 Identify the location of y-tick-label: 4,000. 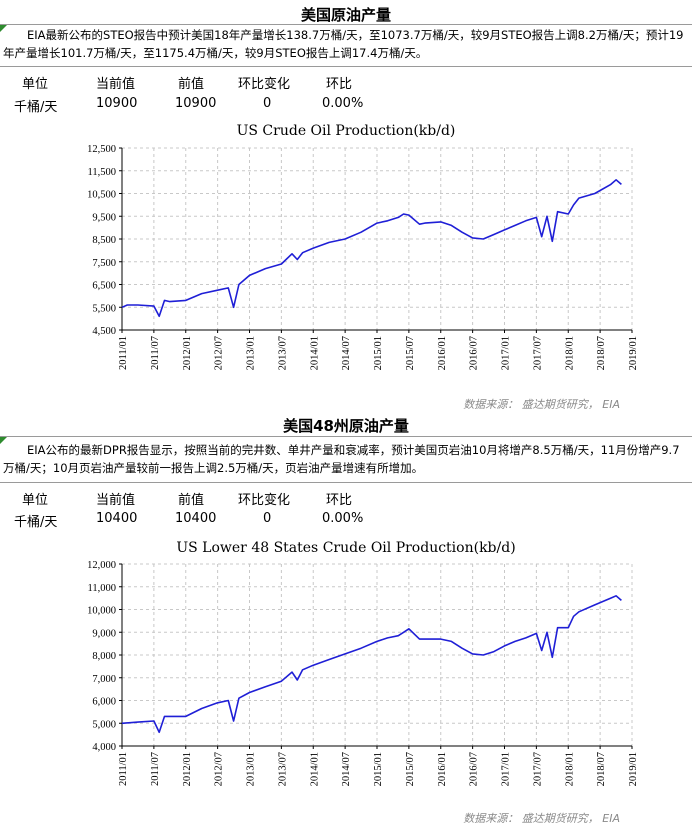
(104, 747).